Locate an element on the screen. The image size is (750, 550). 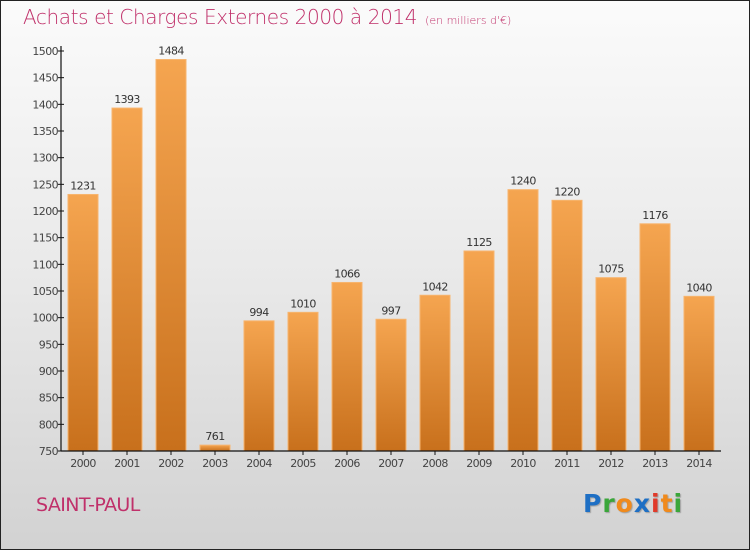
proxiti-logo: Proxiti is located at coordinates (633, 503).